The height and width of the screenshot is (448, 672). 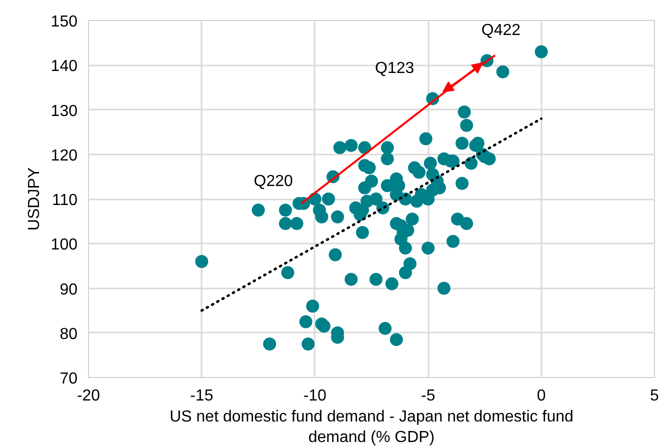 I want to click on x-axis-title: US net domestic fund demand - Japan net domestic fund demand (% GDP), so click(x=372, y=427).